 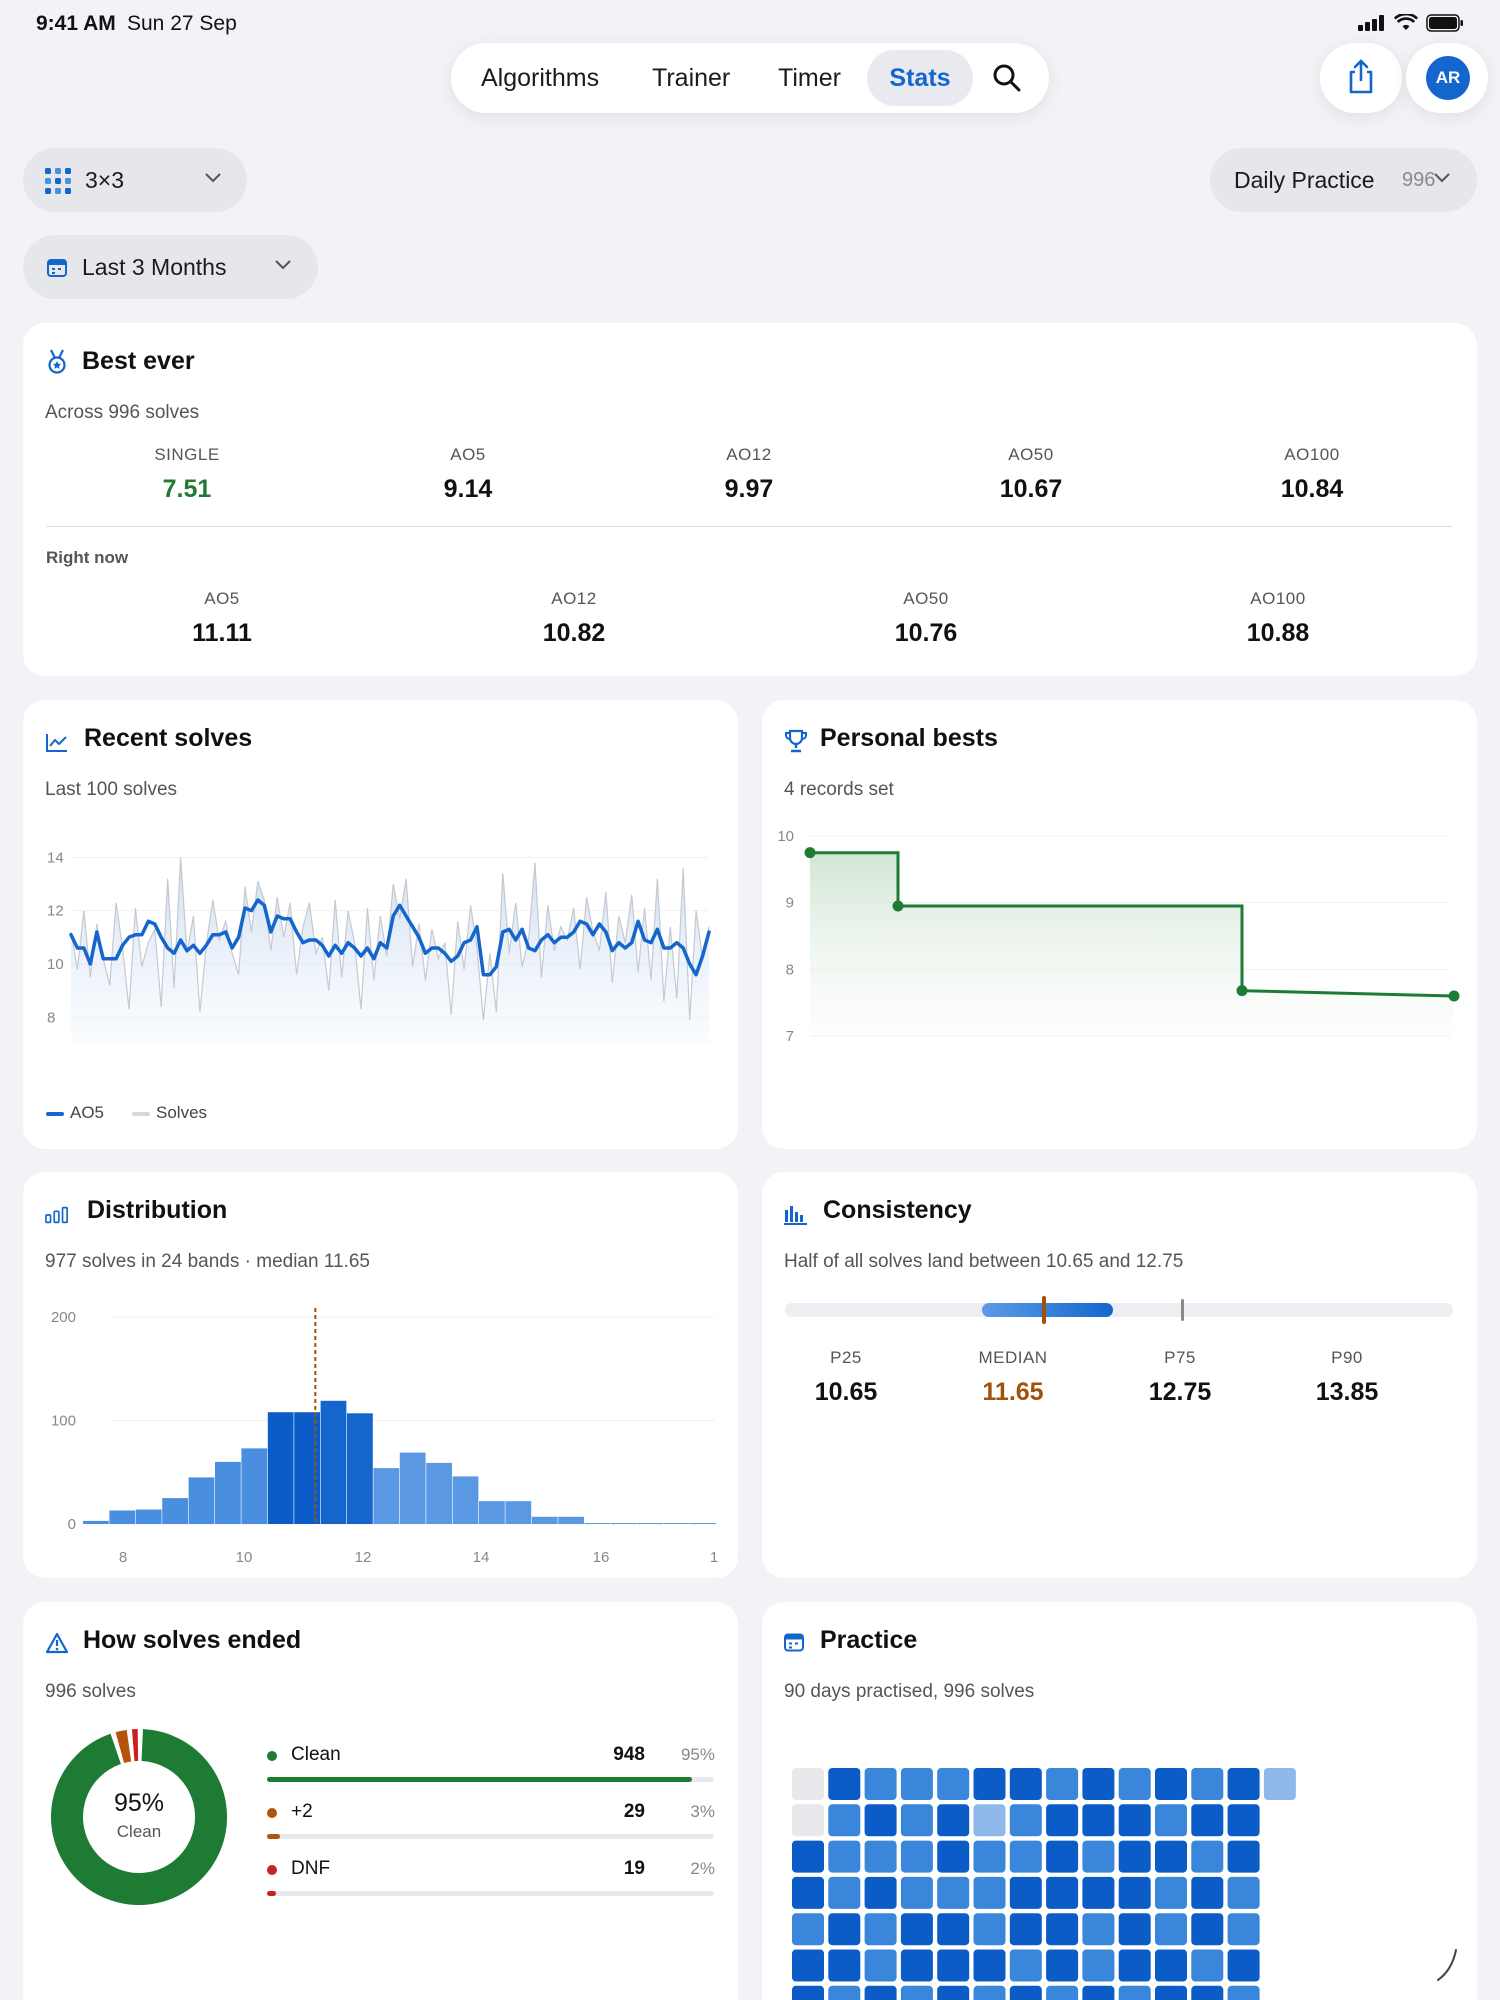 What do you see at coordinates (75, 1113) in the screenshot?
I see `legend-ao5: AO5` at bounding box center [75, 1113].